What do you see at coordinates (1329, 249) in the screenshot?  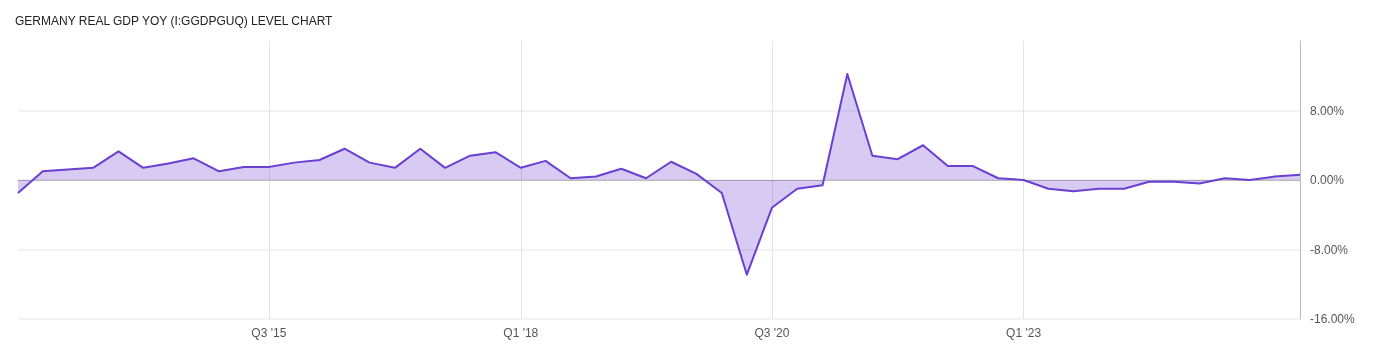 I see `y-tick-label: -8.00%` at bounding box center [1329, 249].